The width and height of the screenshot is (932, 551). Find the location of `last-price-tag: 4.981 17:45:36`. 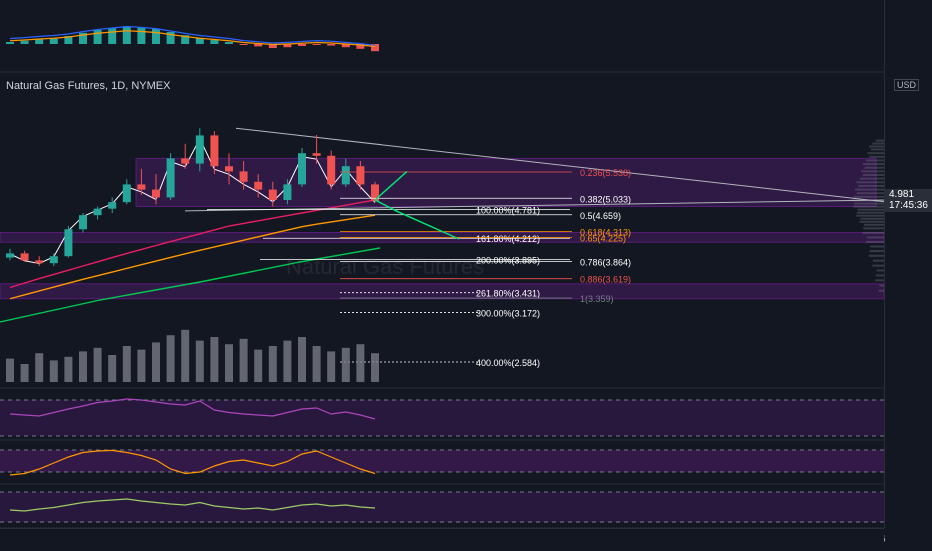

last-price-tag: 4.981 17:45:36 is located at coordinates (908, 200).